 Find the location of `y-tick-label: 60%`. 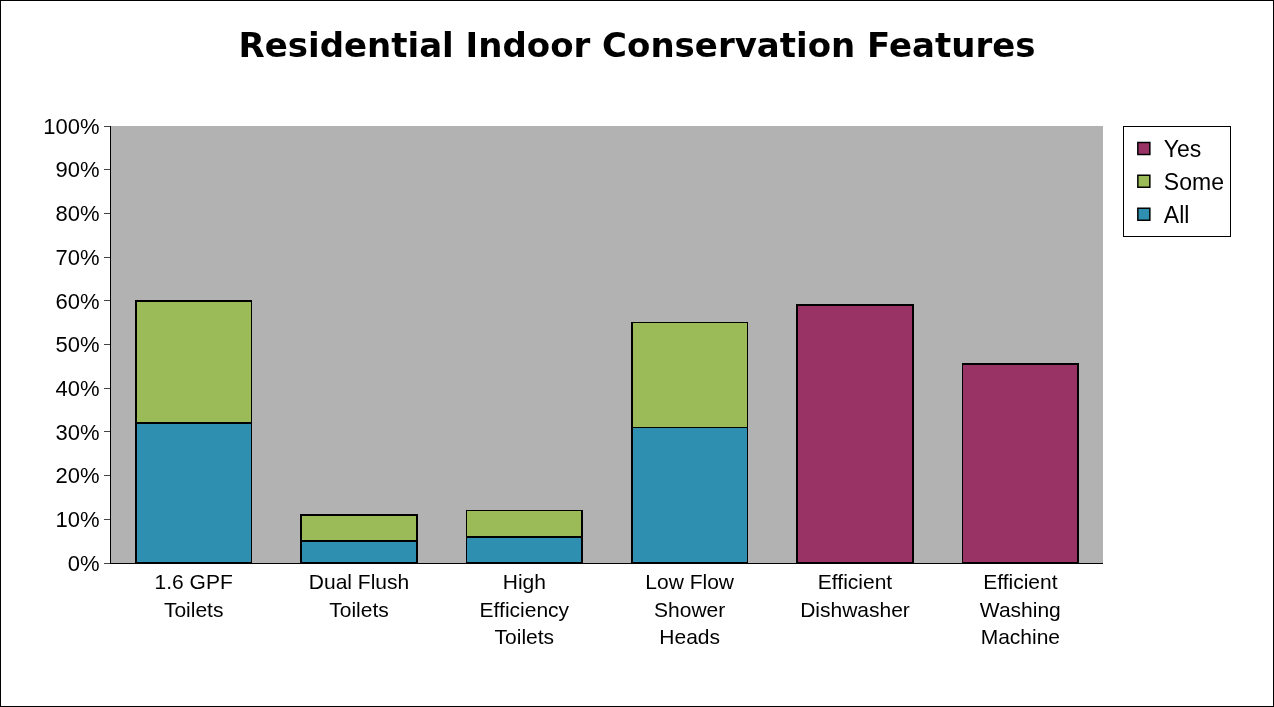

y-tick-label: 60% is located at coordinates (77, 301).